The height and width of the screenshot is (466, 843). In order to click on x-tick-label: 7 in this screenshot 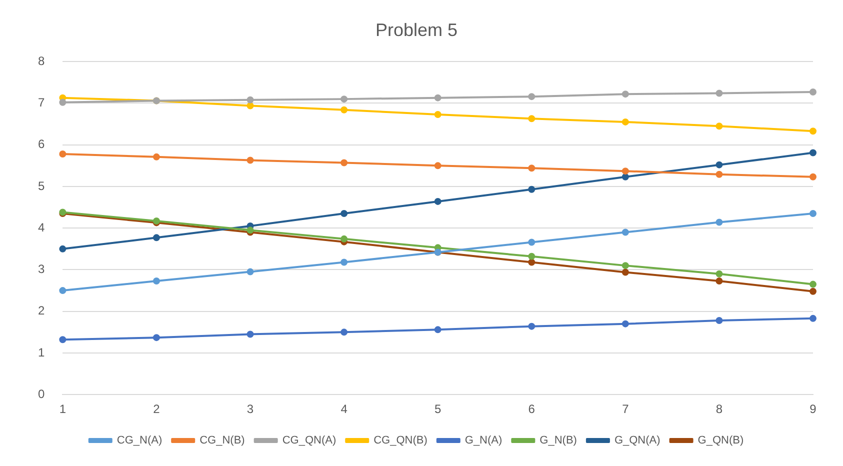, I will do `click(626, 409)`.